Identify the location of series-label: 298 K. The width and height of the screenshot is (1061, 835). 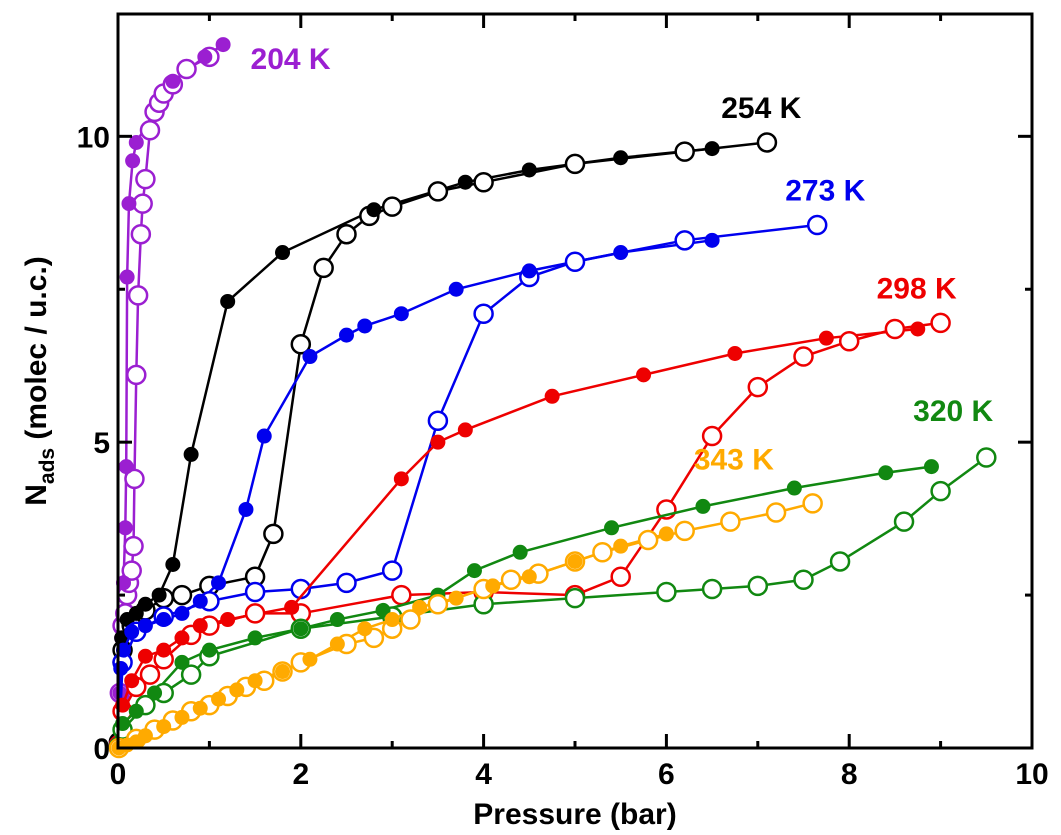
(917, 288).